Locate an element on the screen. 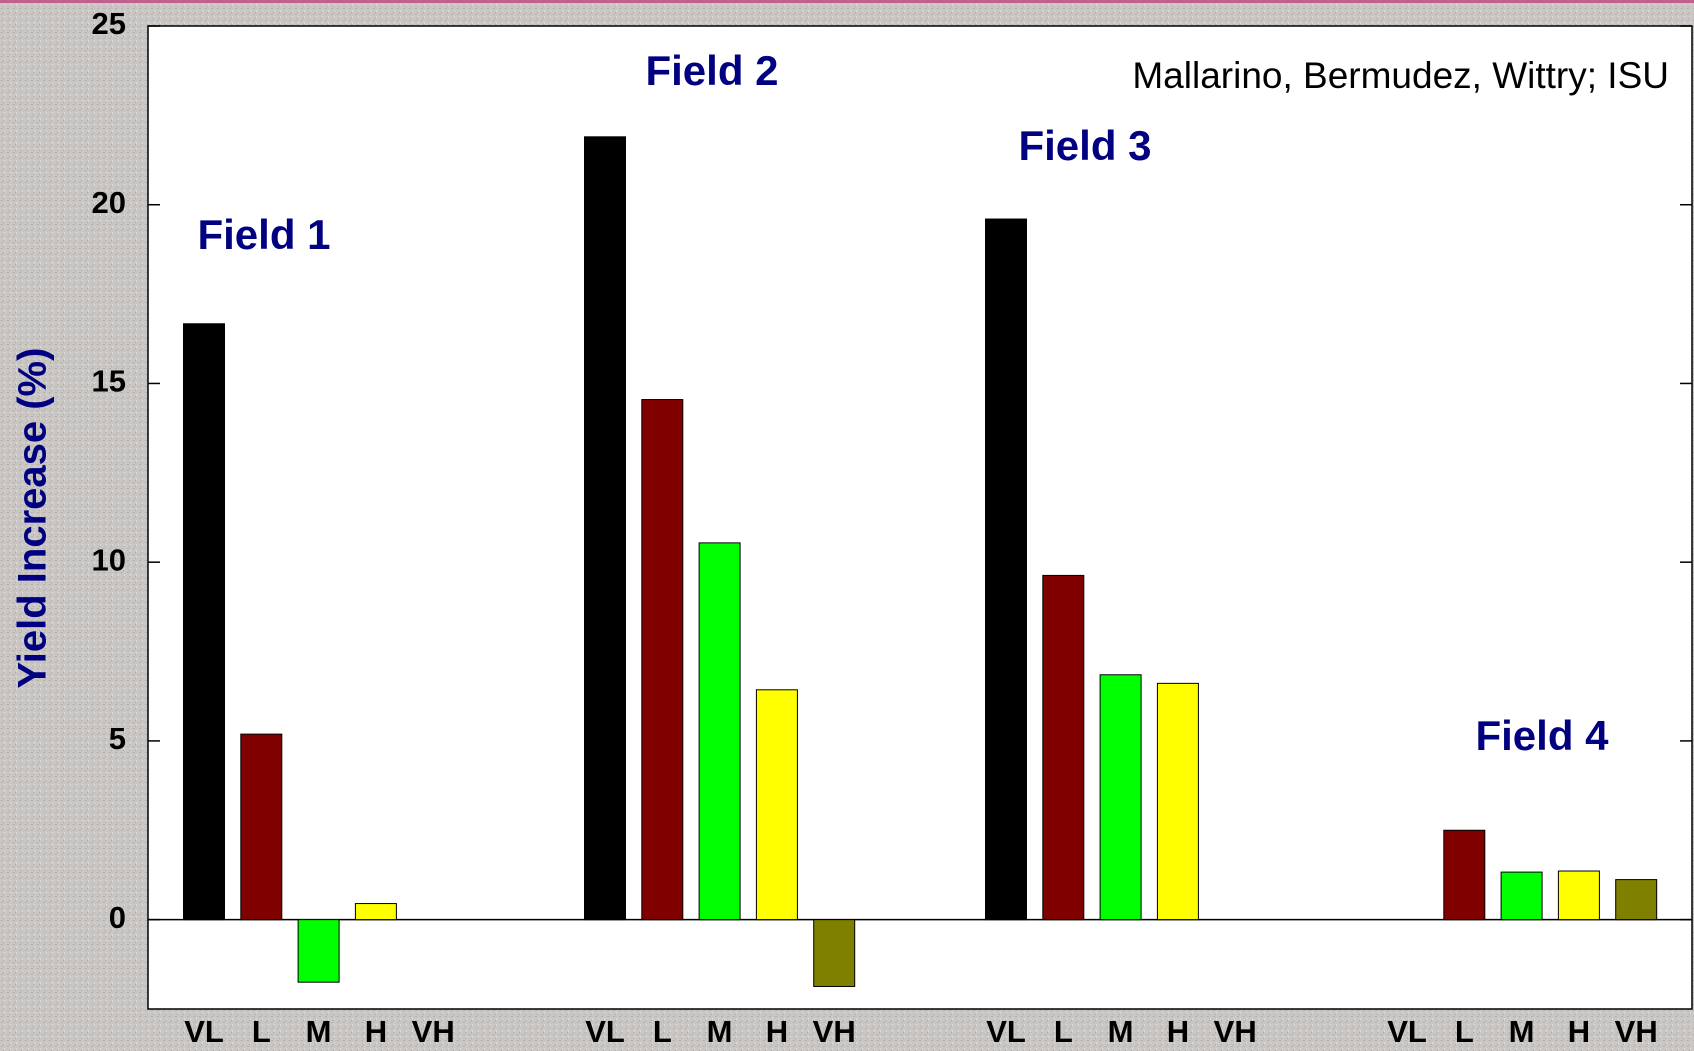 This screenshot has height=1051, width=1694. y-tick-label: 10 is located at coordinates (109, 559).